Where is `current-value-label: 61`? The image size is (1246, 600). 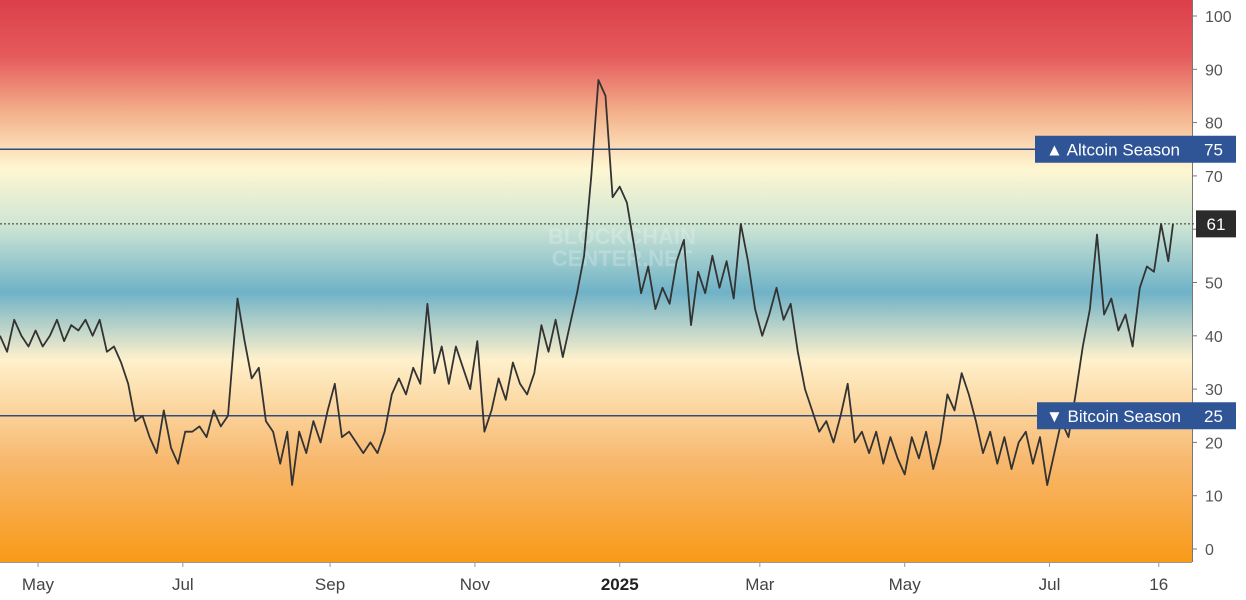
current-value-label: 61 is located at coordinates (1216, 224).